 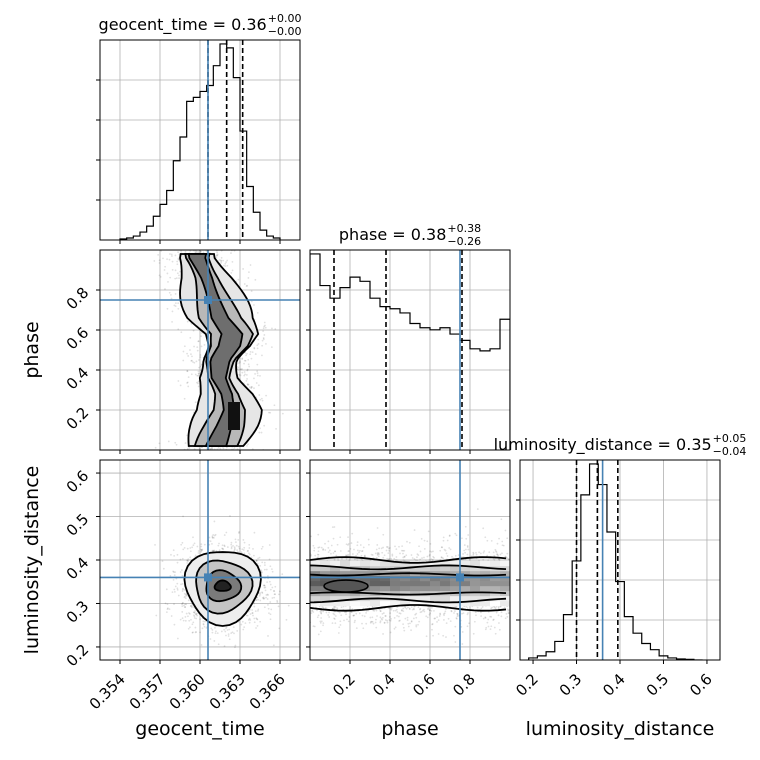 I want to click on histogram-luminosity_distance: luminosity_distance = 0.35 +0.05−0.04, so click(x=620, y=548).